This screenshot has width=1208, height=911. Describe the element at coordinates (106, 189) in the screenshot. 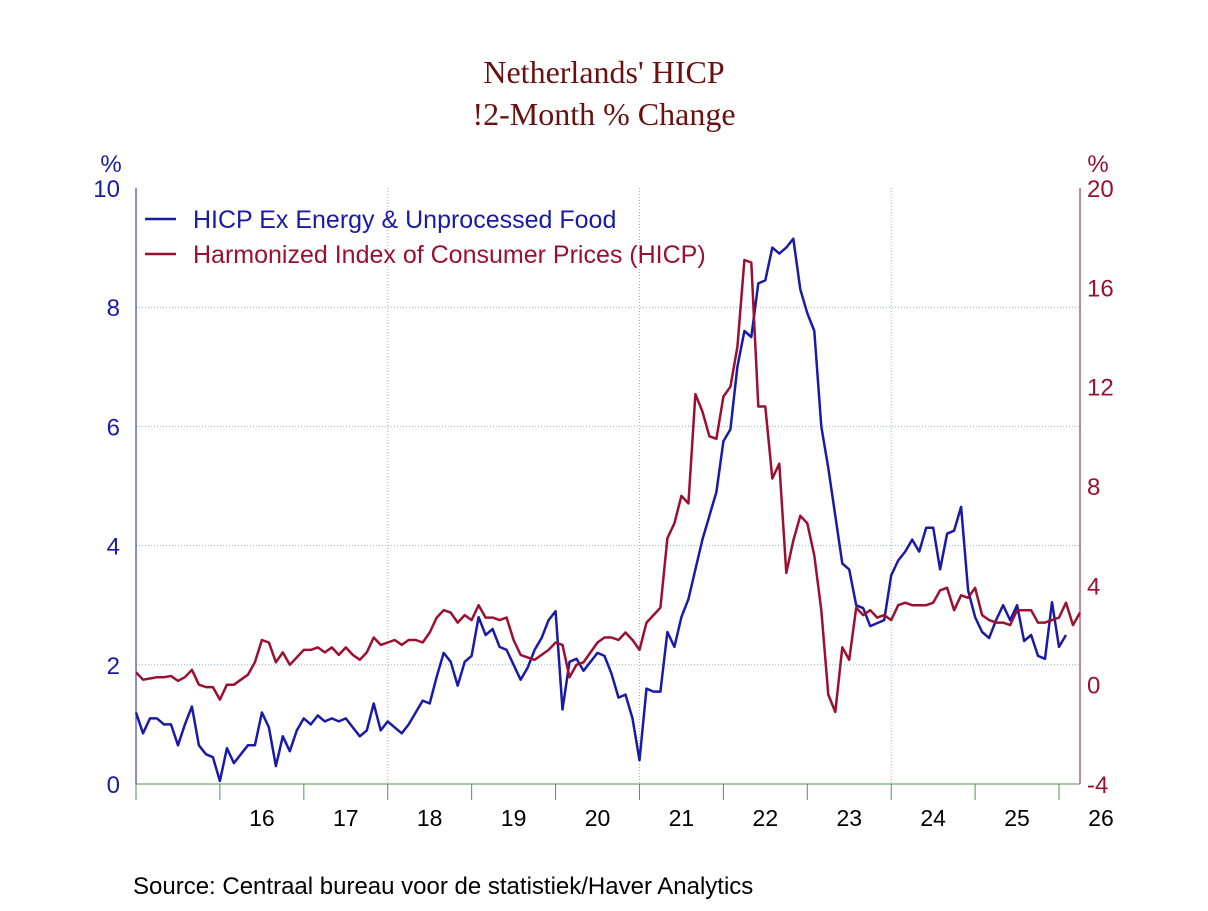

I see `left-tick-label: 10` at that location.